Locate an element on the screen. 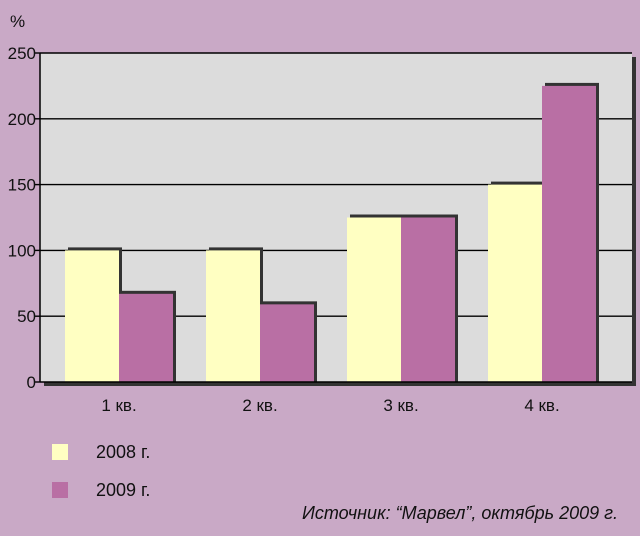  y-tick-label: 250 is located at coordinates (22, 53).